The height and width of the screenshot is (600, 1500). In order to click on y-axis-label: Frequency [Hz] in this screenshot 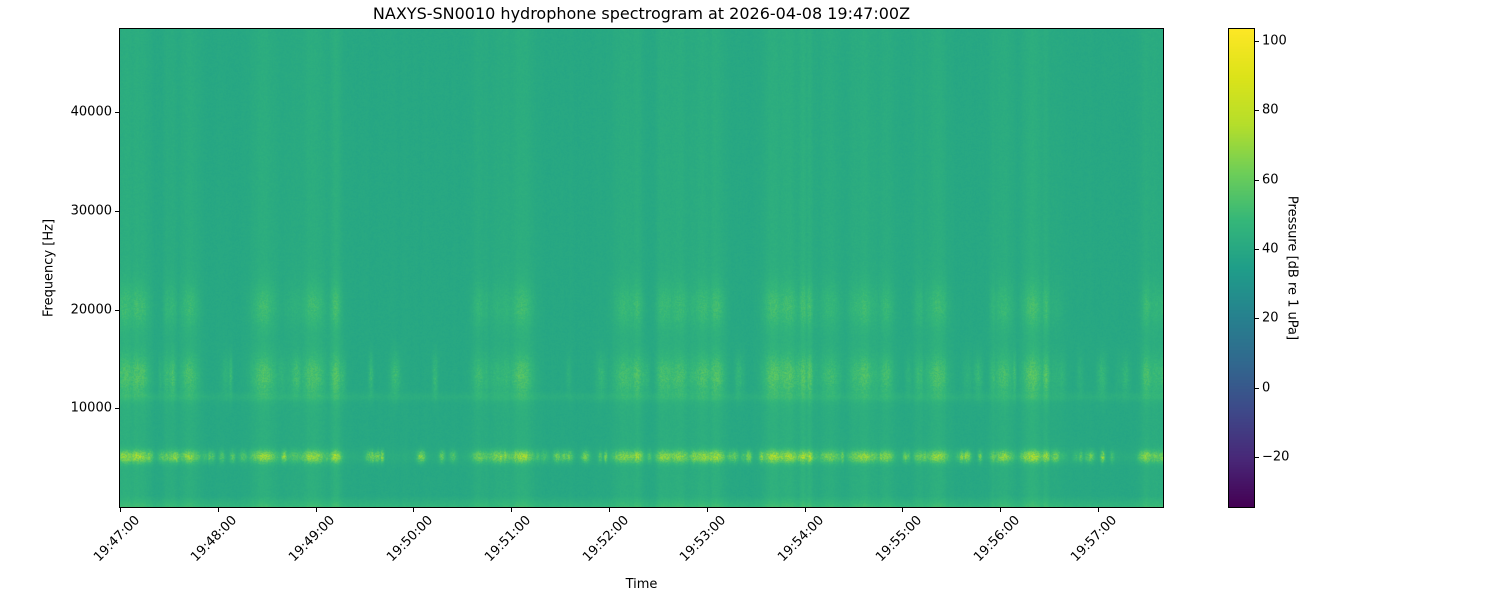, I will do `click(49, 268)`.